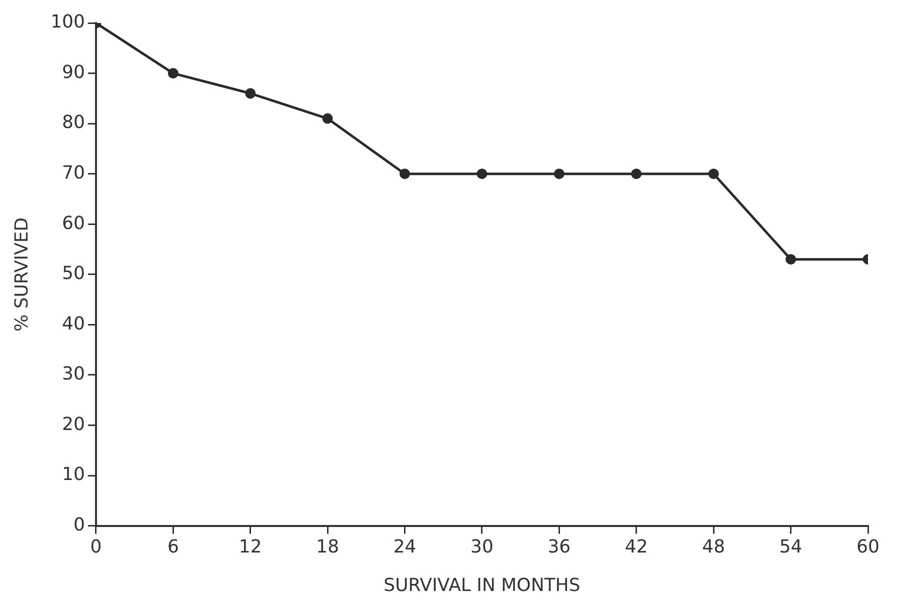 This screenshot has height=609, width=901. I want to click on y-tick-label: 30, so click(73, 374).